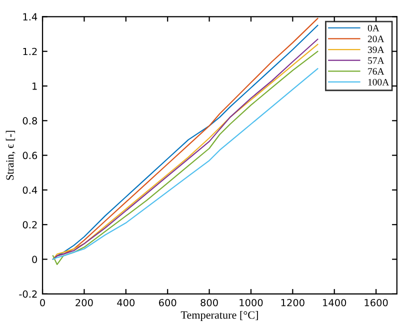  What do you see at coordinates (11, 155) in the screenshot?
I see `y-axis-title: Strain, ϵ [-]` at bounding box center [11, 155].